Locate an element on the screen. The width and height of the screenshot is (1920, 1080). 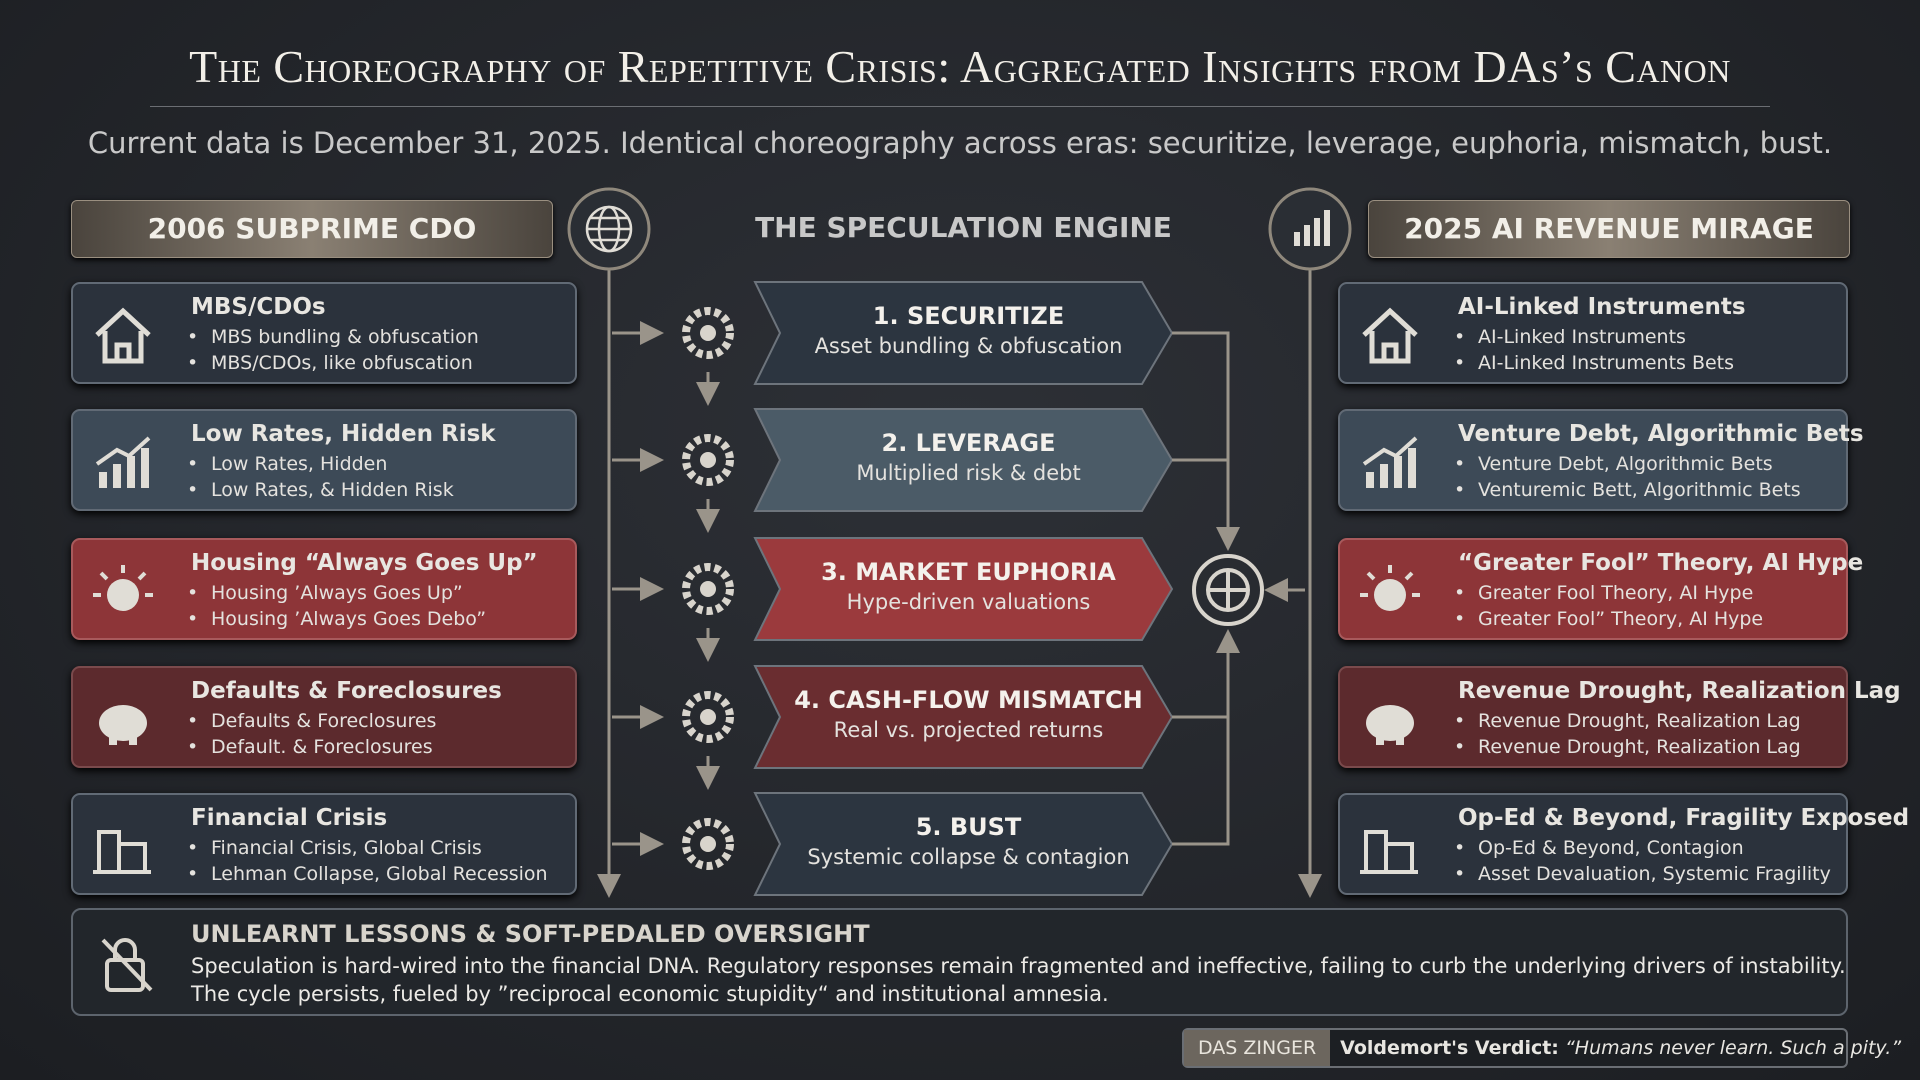
bullet-text: Housing ’Always Goes Debo” is located at coordinates (349, 619).